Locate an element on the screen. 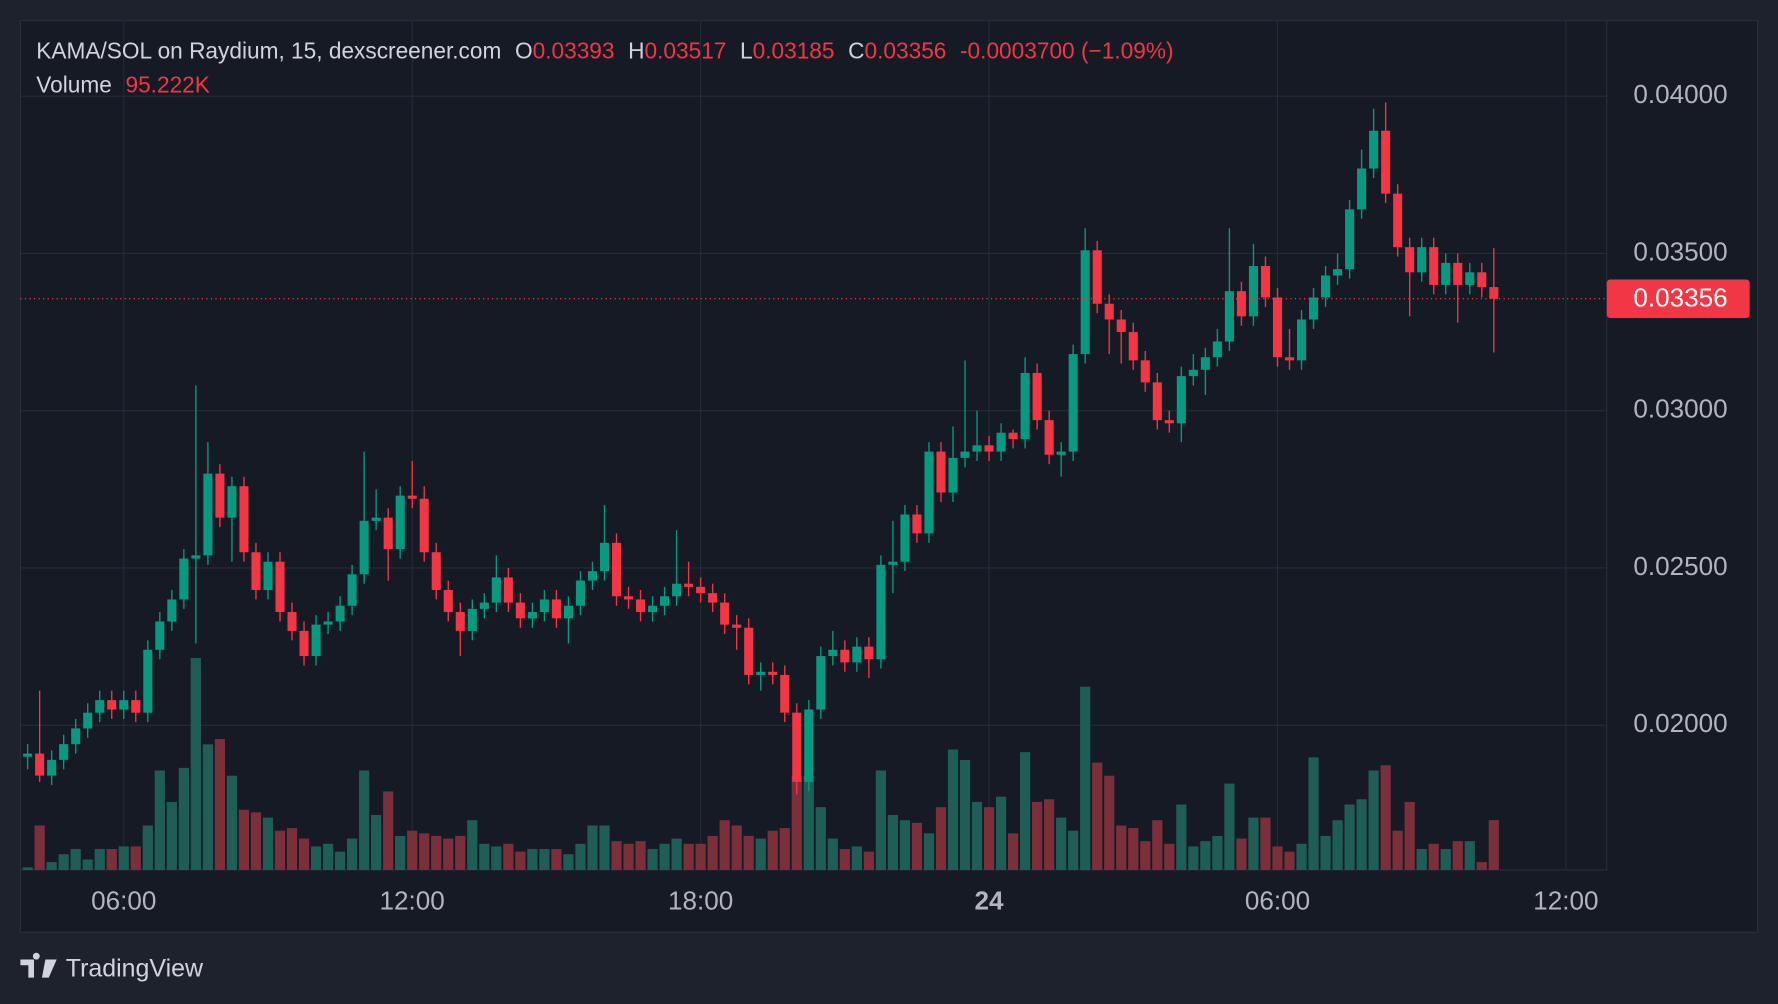 The width and height of the screenshot is (1778, 1004). volume-title: Volume is located at coordinates (74, 84).